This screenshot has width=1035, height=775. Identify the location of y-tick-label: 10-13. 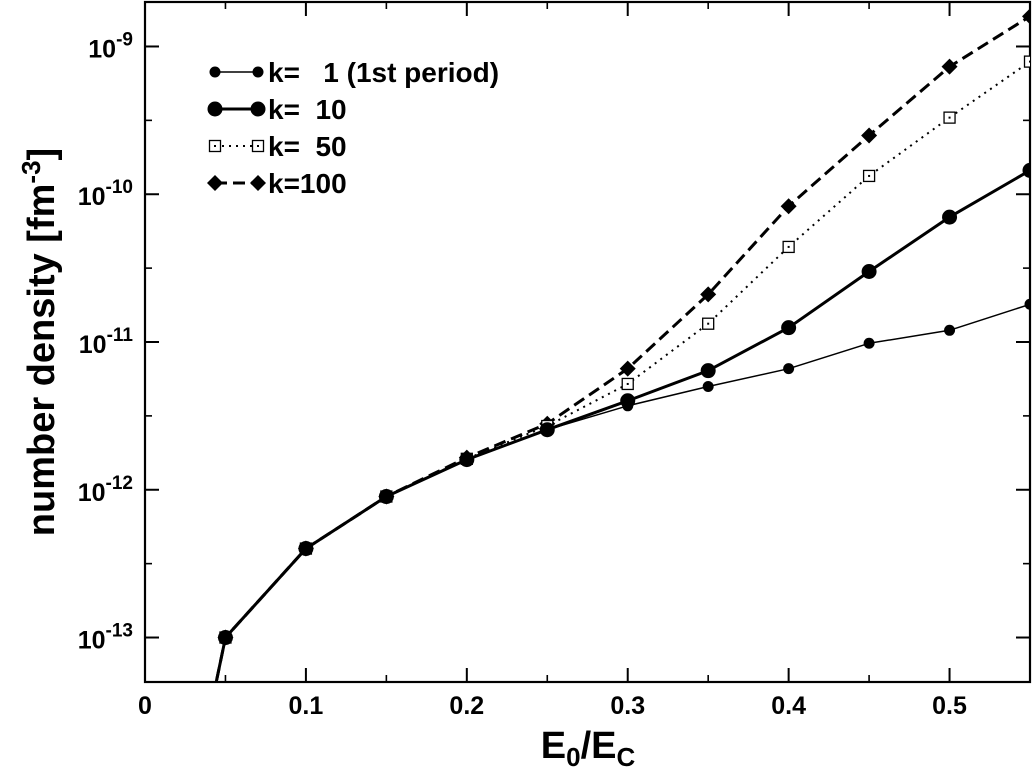
(105, 638).